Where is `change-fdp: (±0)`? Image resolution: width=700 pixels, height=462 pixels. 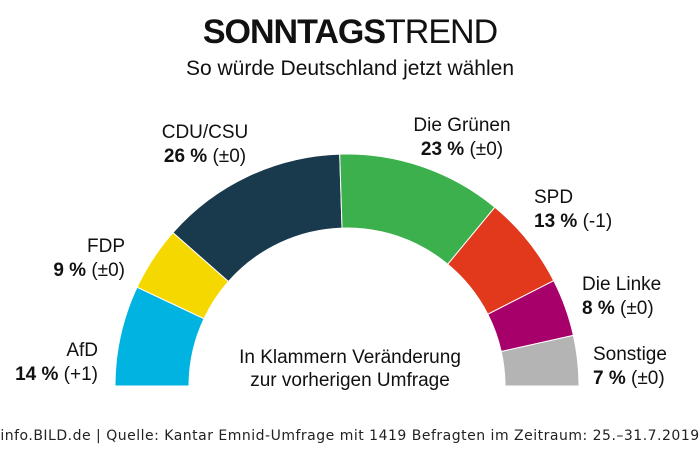 change-fdp: (±0) is located at coordinates (108, 270).